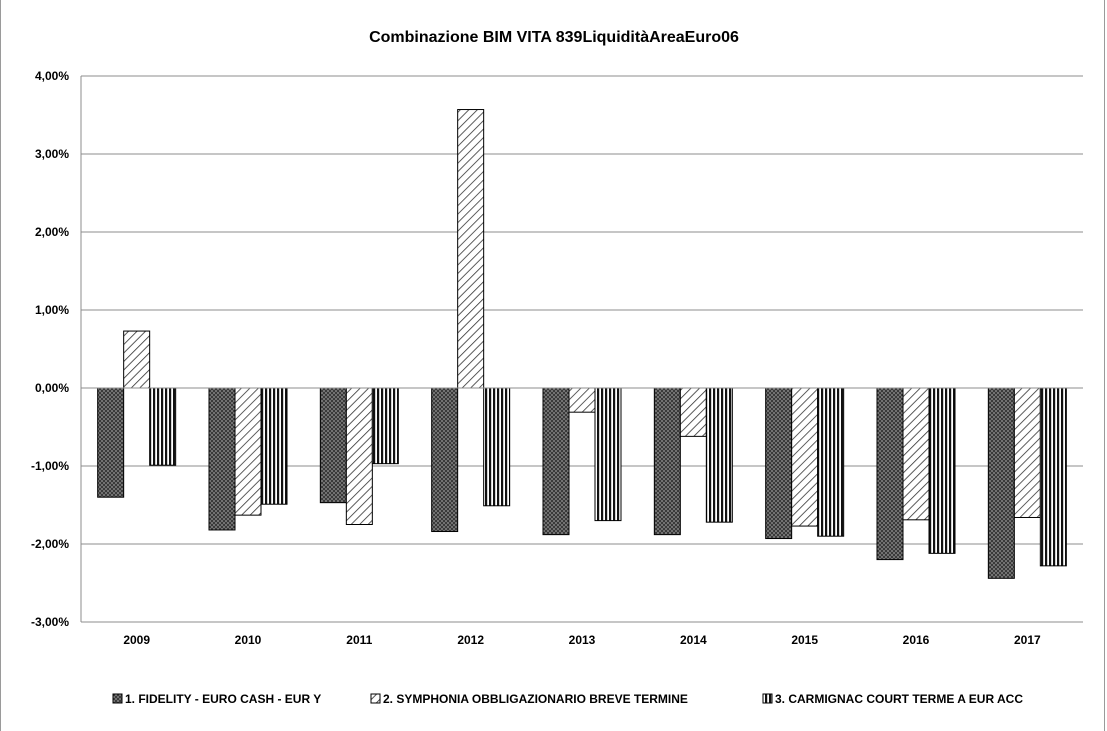 This screenshot has height=731, width=1107. Describe the element at coordinates (50, 622) in the screenshot. I see `y-tick-label: -3,00%` at that location.